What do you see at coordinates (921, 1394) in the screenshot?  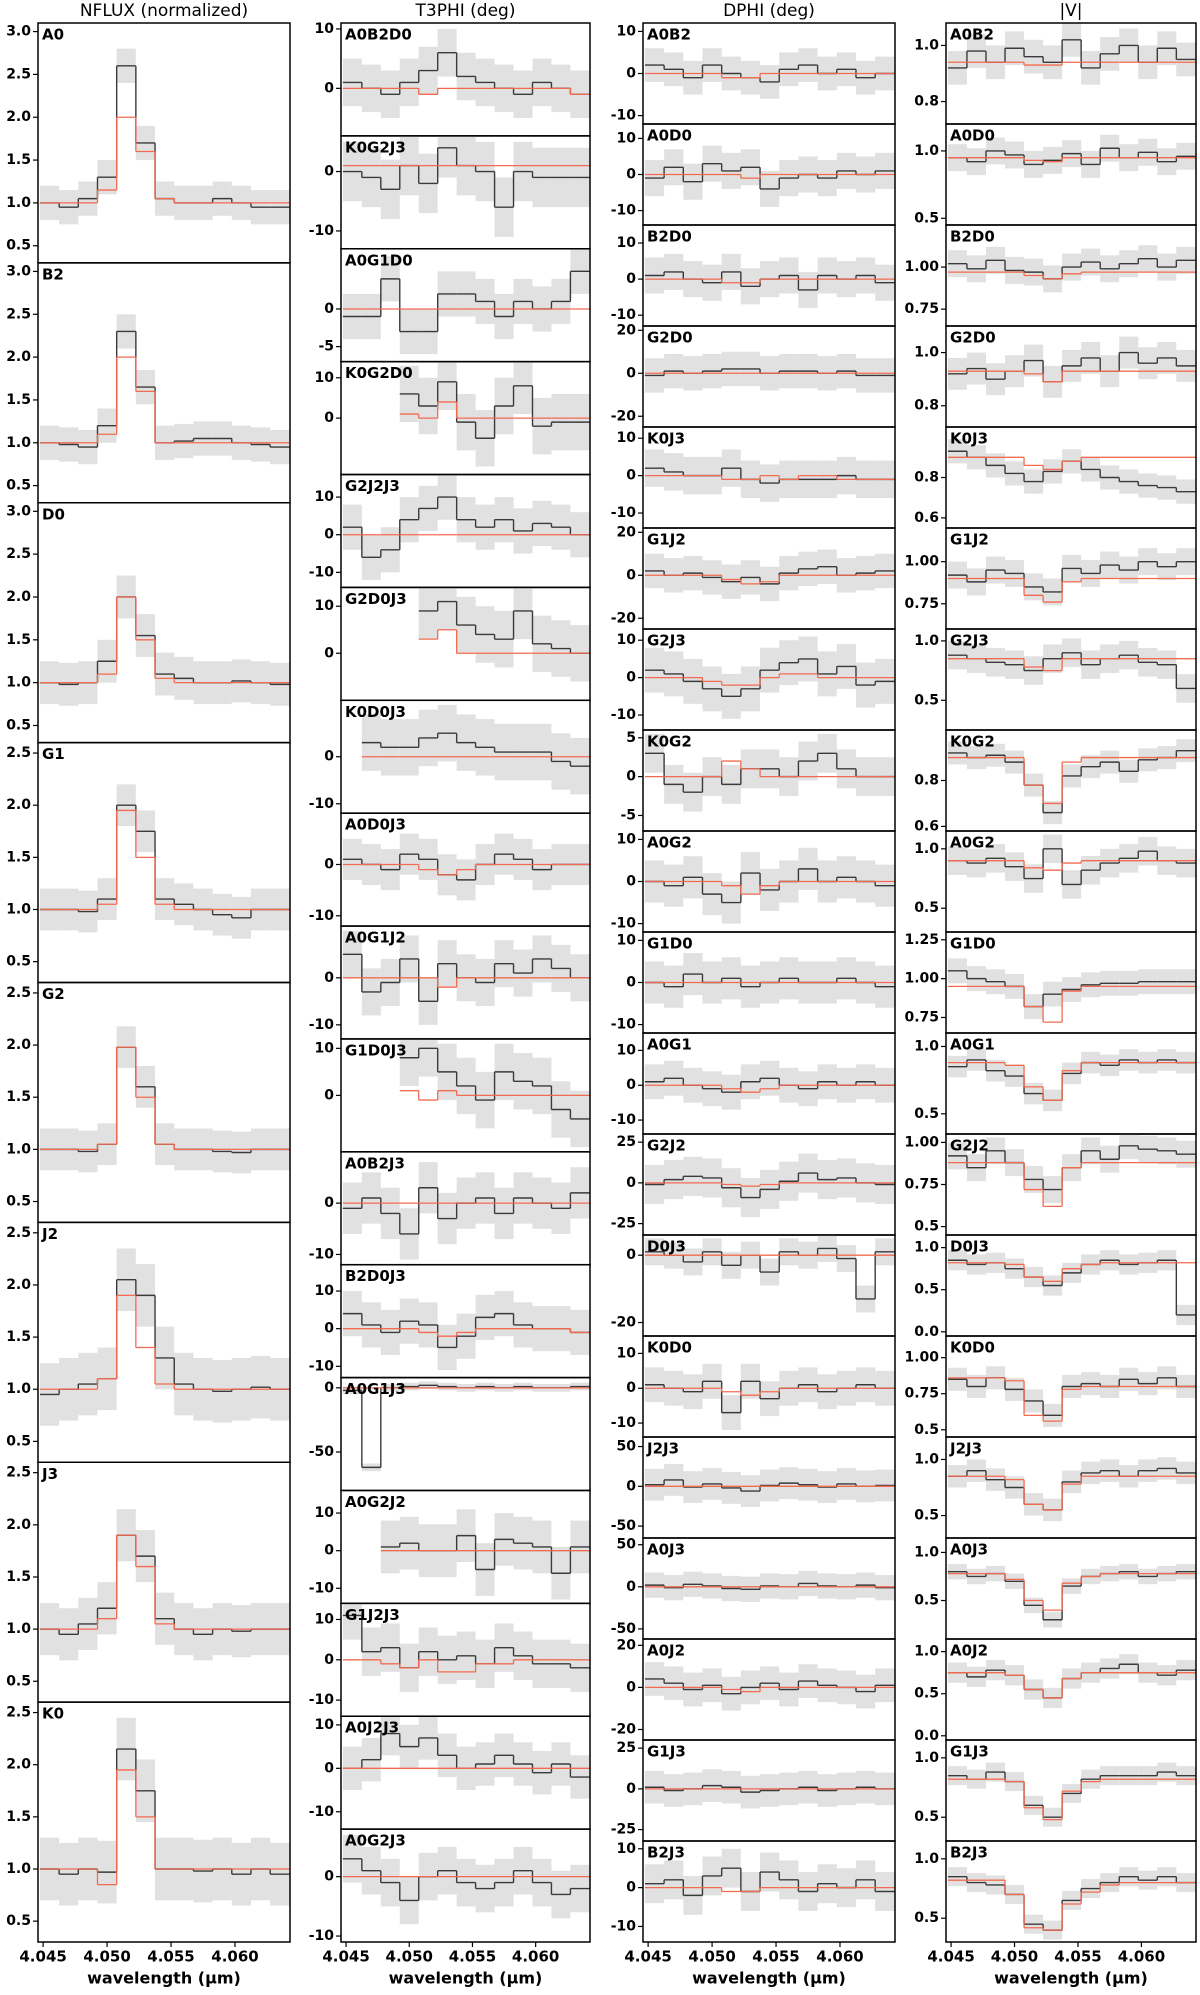 I see `y-tick-label: 0.75` at bounding box center [921, 1394].